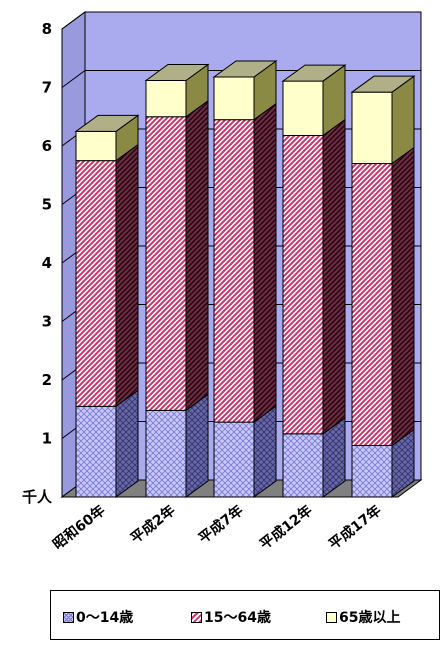 The image size is (443, 646). Describe the element at coordinates (47, 88) in the screenshot. I see `y-tick-label: 7` at that location.